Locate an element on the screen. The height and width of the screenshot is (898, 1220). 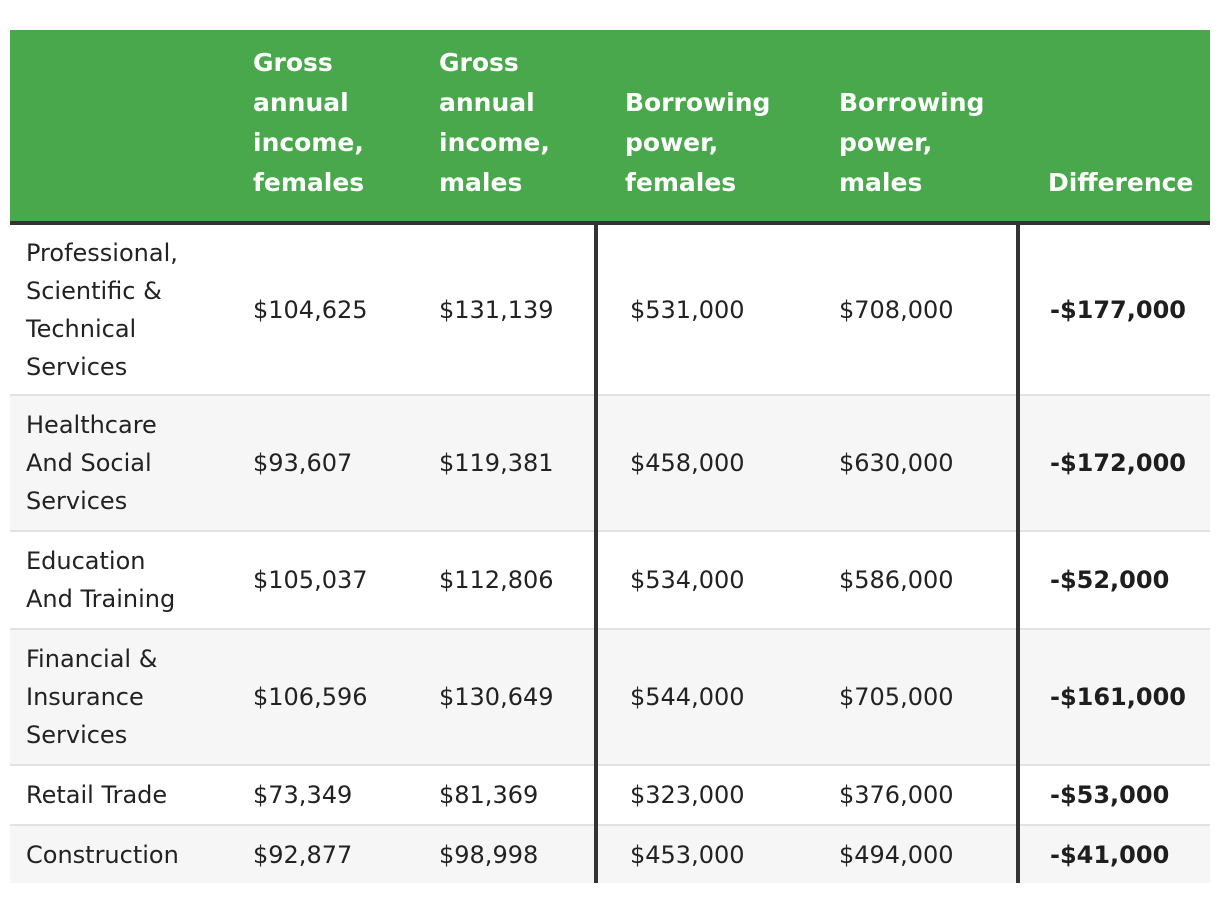
header-industry is located at coordinates (130, 127).